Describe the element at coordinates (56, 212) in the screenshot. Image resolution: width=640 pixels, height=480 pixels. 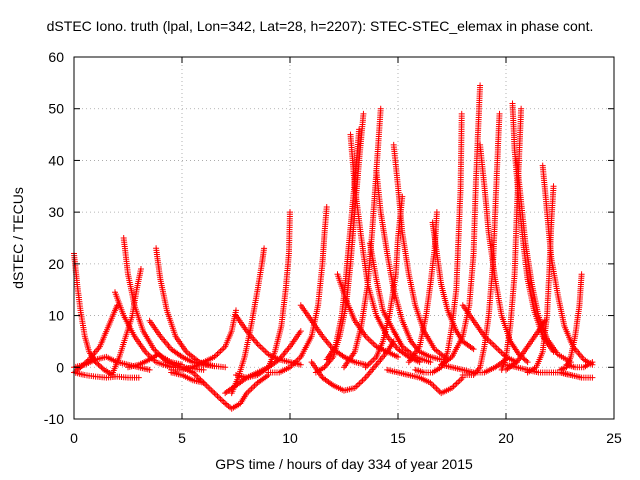
I see `y-tick-label-4: 30` at that location.